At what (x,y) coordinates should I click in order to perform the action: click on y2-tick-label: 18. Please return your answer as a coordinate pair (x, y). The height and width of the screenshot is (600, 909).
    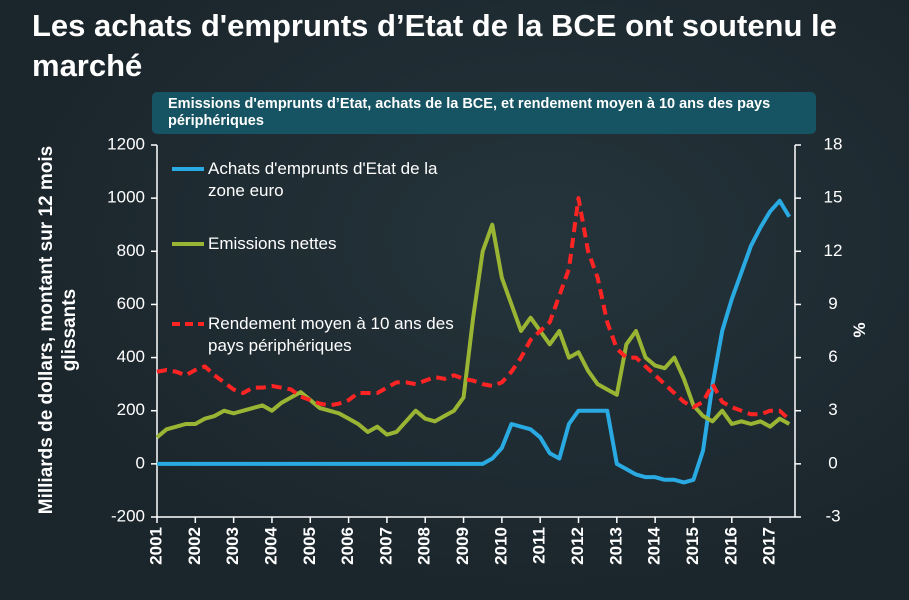
    Looking at the image, I should click on (833, 143).